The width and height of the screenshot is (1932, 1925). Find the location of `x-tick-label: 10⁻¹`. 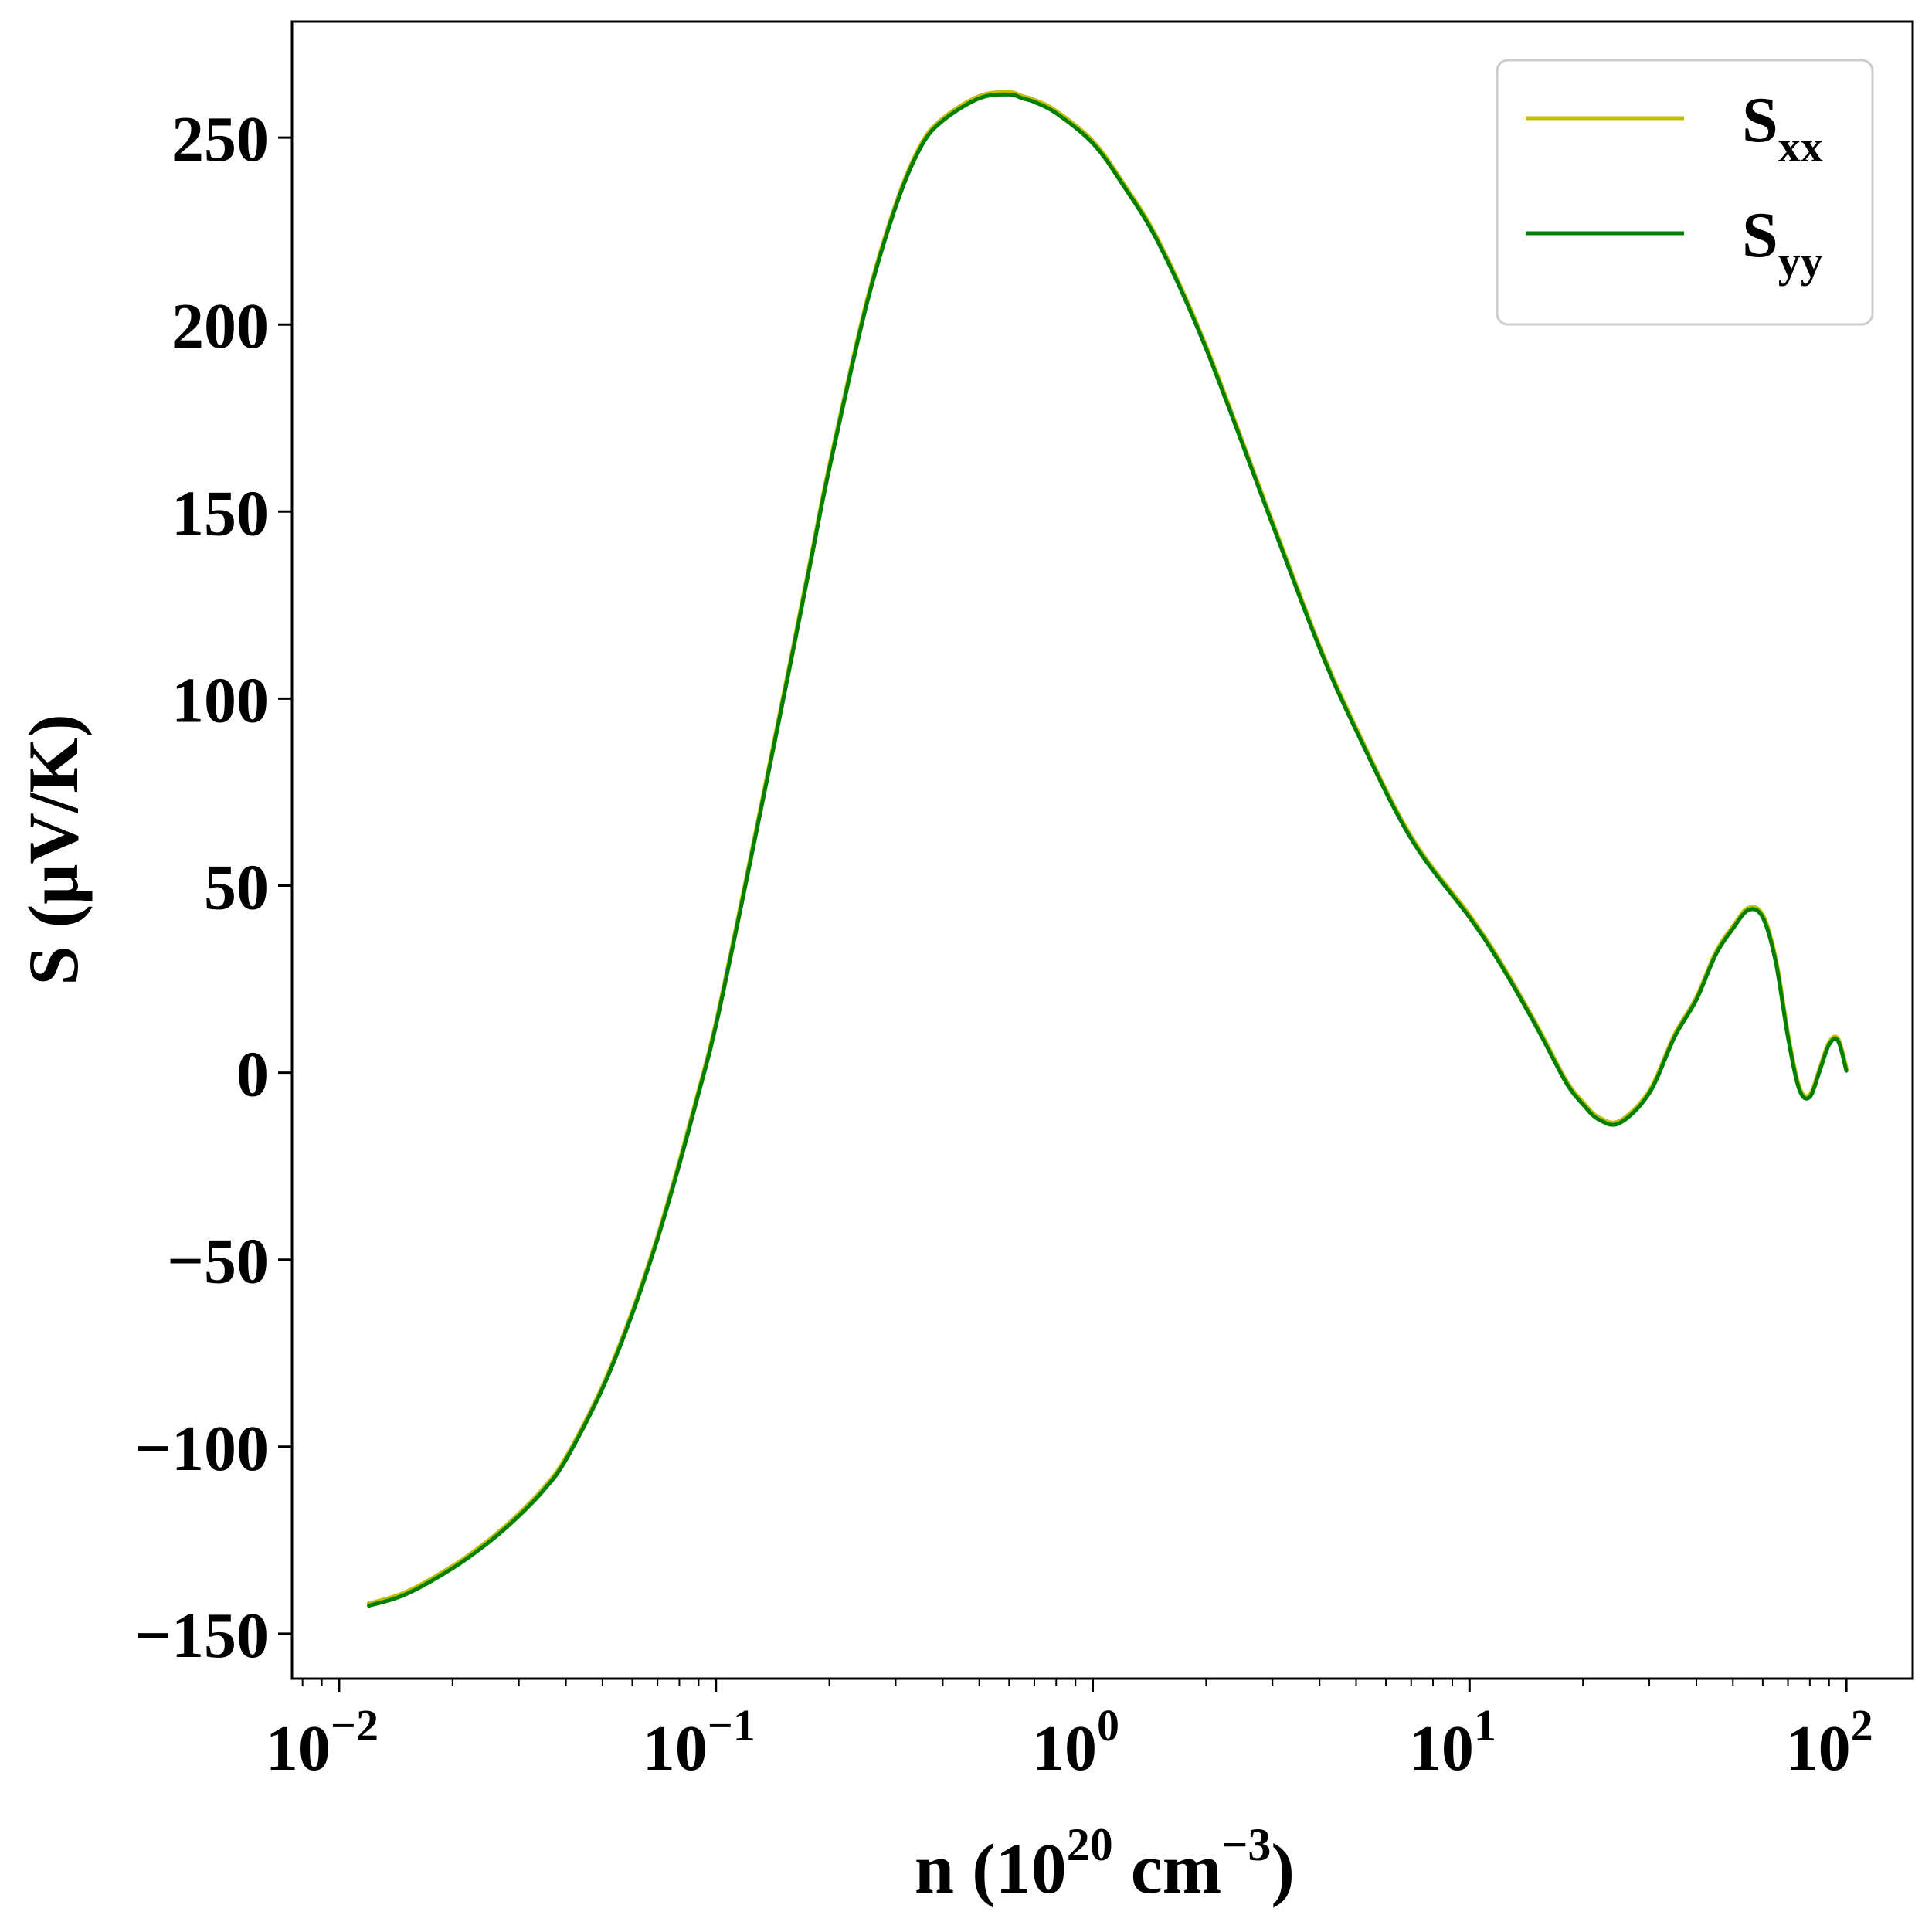

x-tick-label: 10⁻¹ is located at coordinates (699, 1742).